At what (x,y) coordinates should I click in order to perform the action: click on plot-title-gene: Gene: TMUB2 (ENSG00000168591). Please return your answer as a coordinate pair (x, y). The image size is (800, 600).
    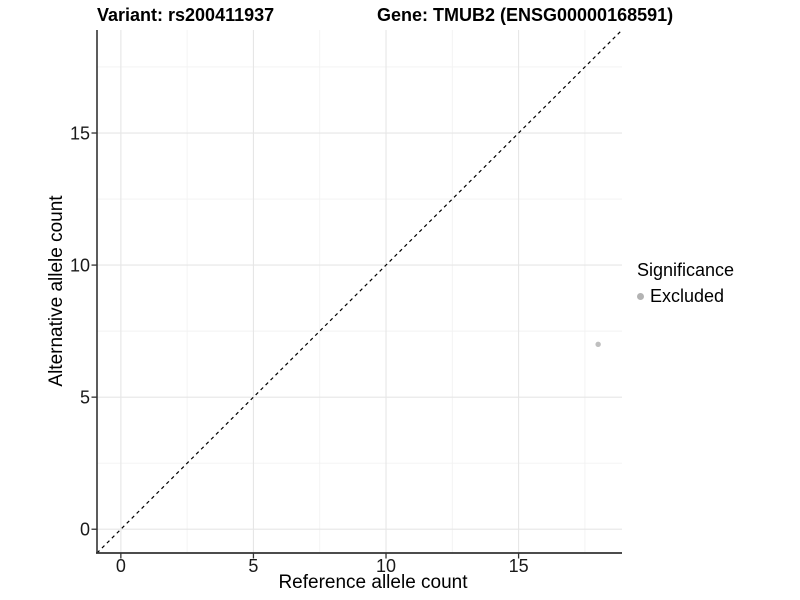
    Looking at the image, I should click on (525, 15).